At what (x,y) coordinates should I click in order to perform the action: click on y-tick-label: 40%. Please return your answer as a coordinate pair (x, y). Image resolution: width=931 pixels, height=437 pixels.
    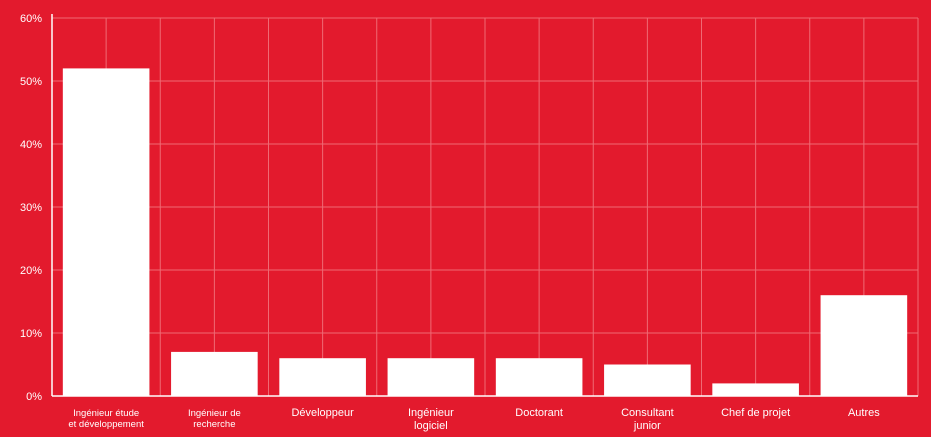
    Looking at the image, I should click on (31, 145).